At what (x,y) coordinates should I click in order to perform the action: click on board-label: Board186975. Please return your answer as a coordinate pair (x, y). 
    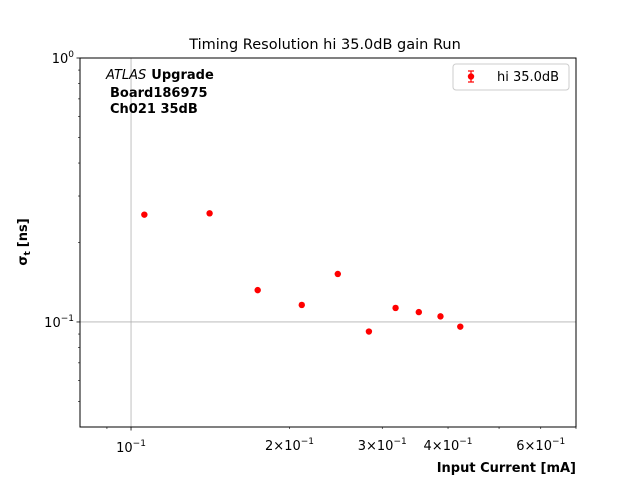
    Looking at the image, I should click on (159, 93).